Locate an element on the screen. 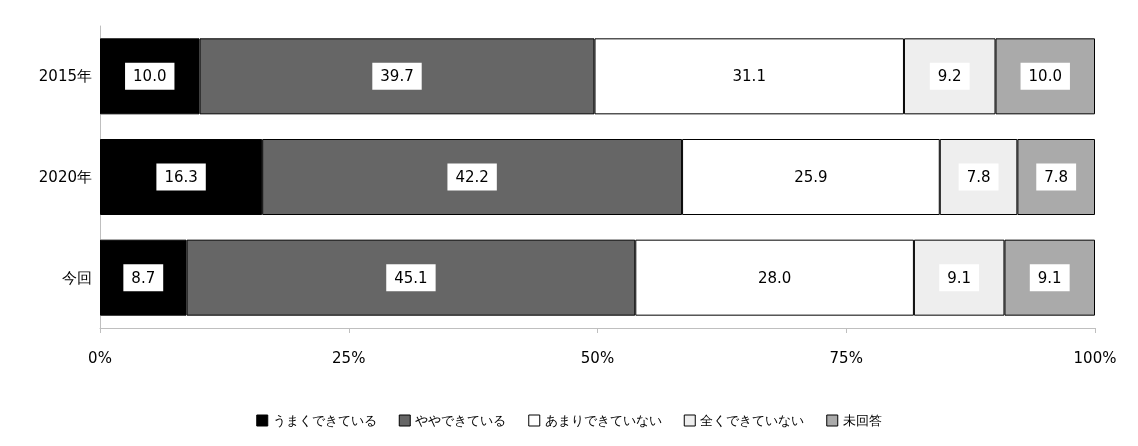  data-label: 8.7 is located at coordinates (143, 277).